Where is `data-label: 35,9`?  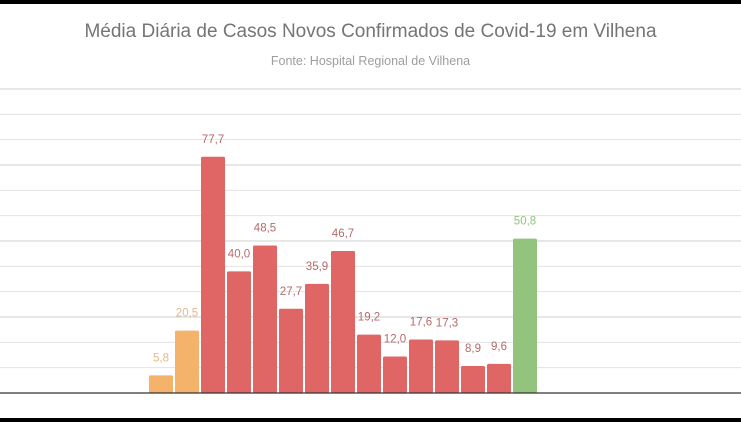
data-label: 35,9 is located at coordinates (317, 267).